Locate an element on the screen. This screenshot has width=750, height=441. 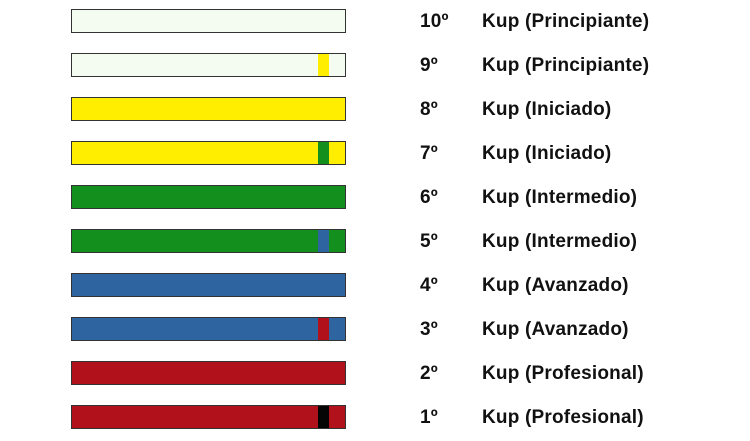
belt-row: 5º Kup (Intermedio) is located at coordinates (375, 242).